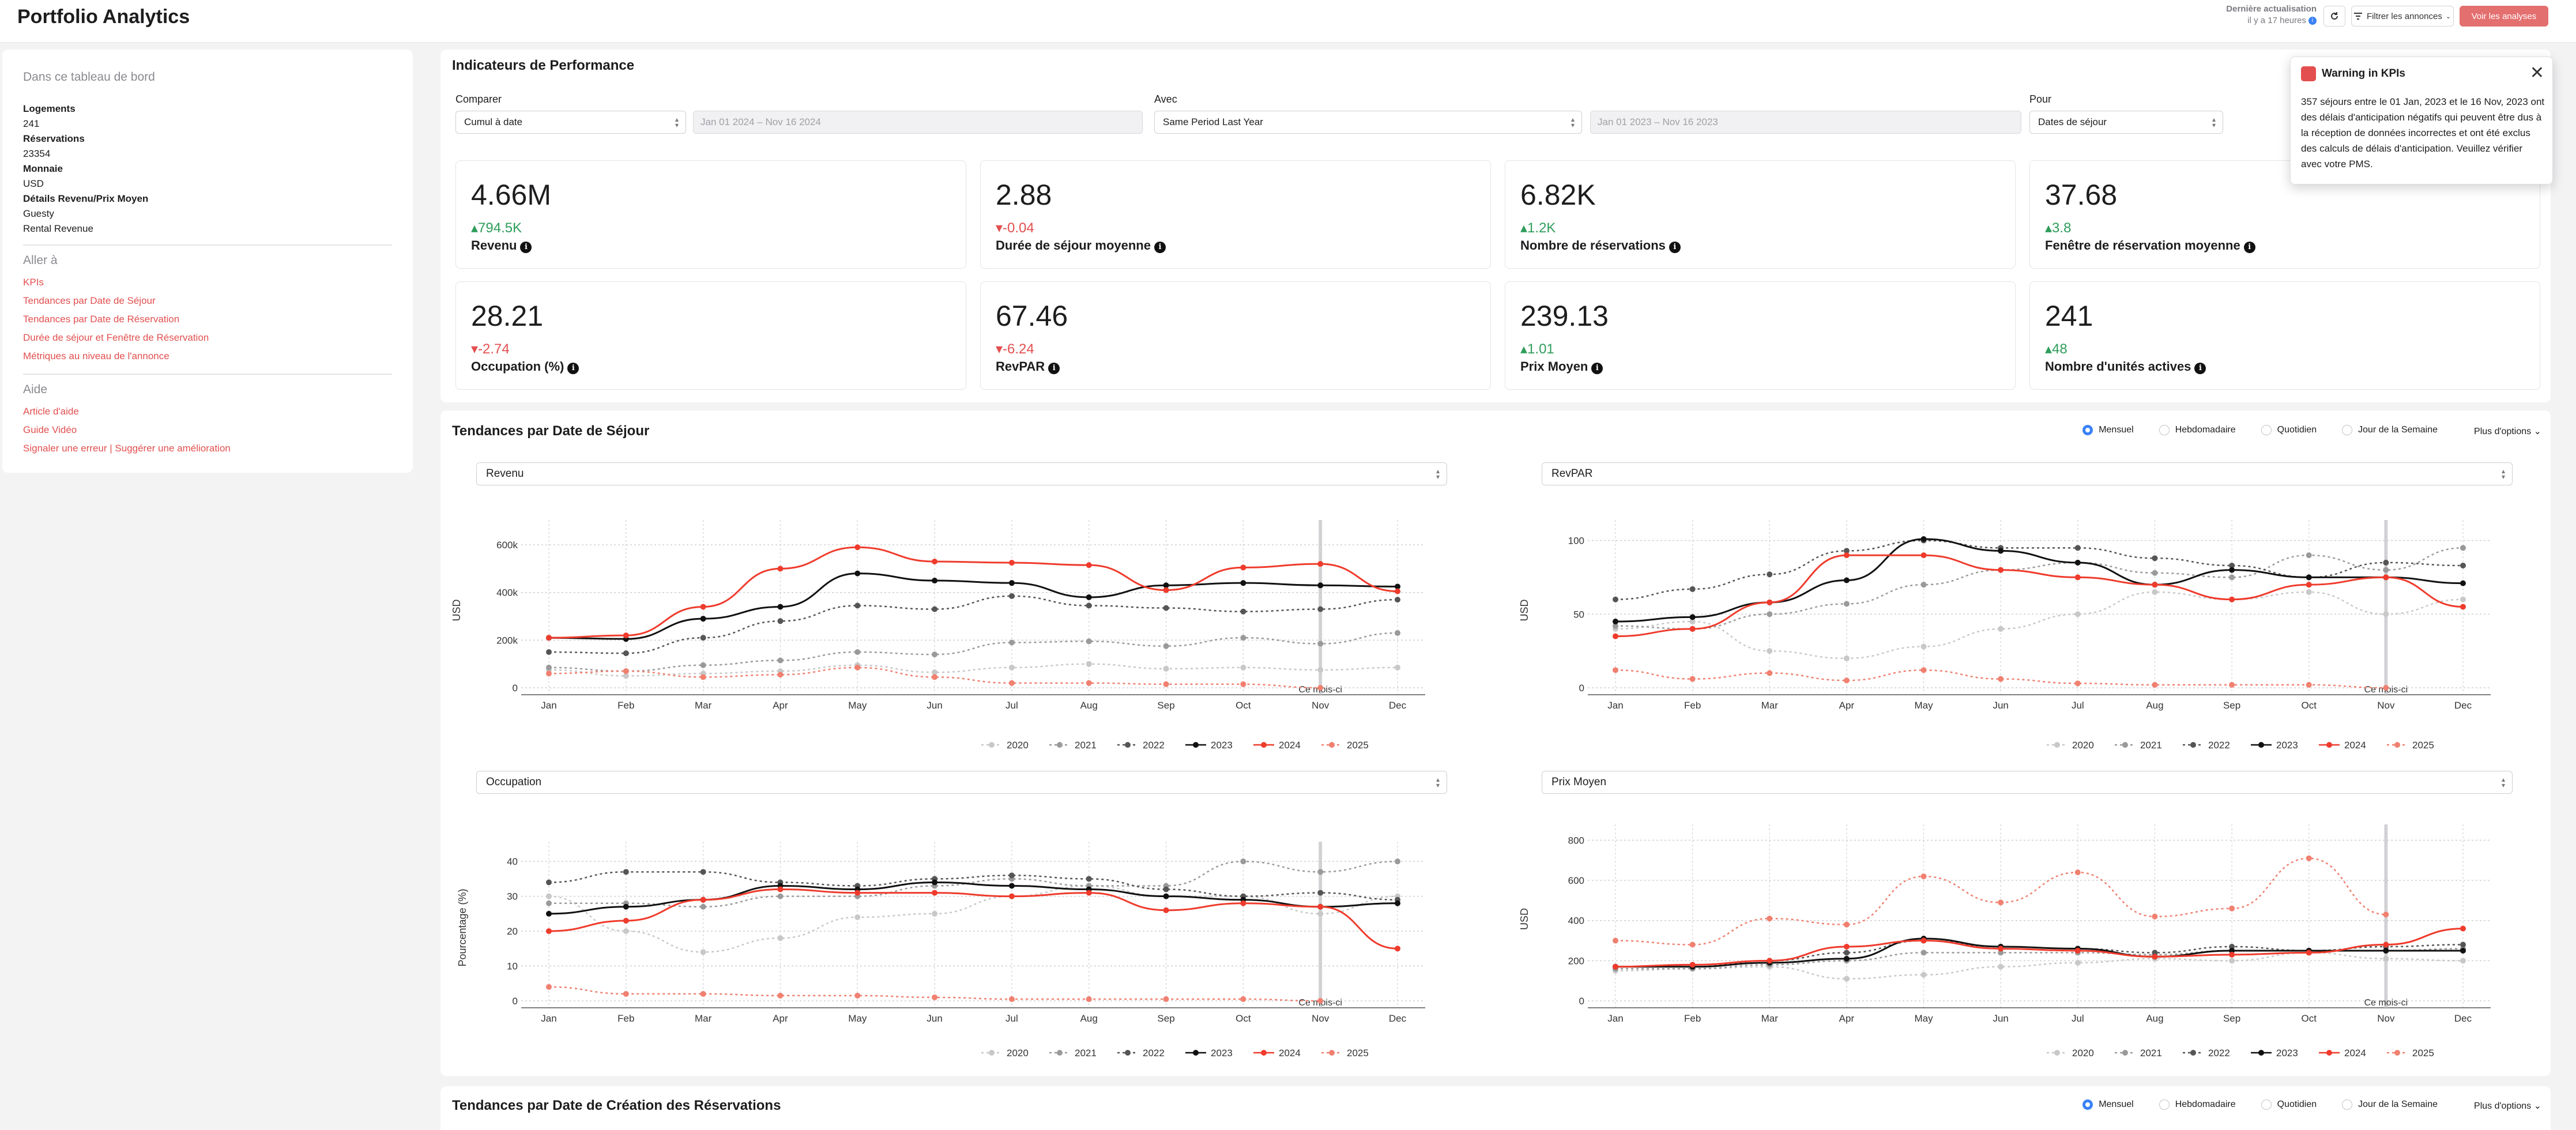 The image size is (2576, 1130). What do you see at coordinates (2027, 474) in the screenshot?
I see `chart-metric-select-2: RevPAR ▴ ▾` at bounding box center [2027, 474].